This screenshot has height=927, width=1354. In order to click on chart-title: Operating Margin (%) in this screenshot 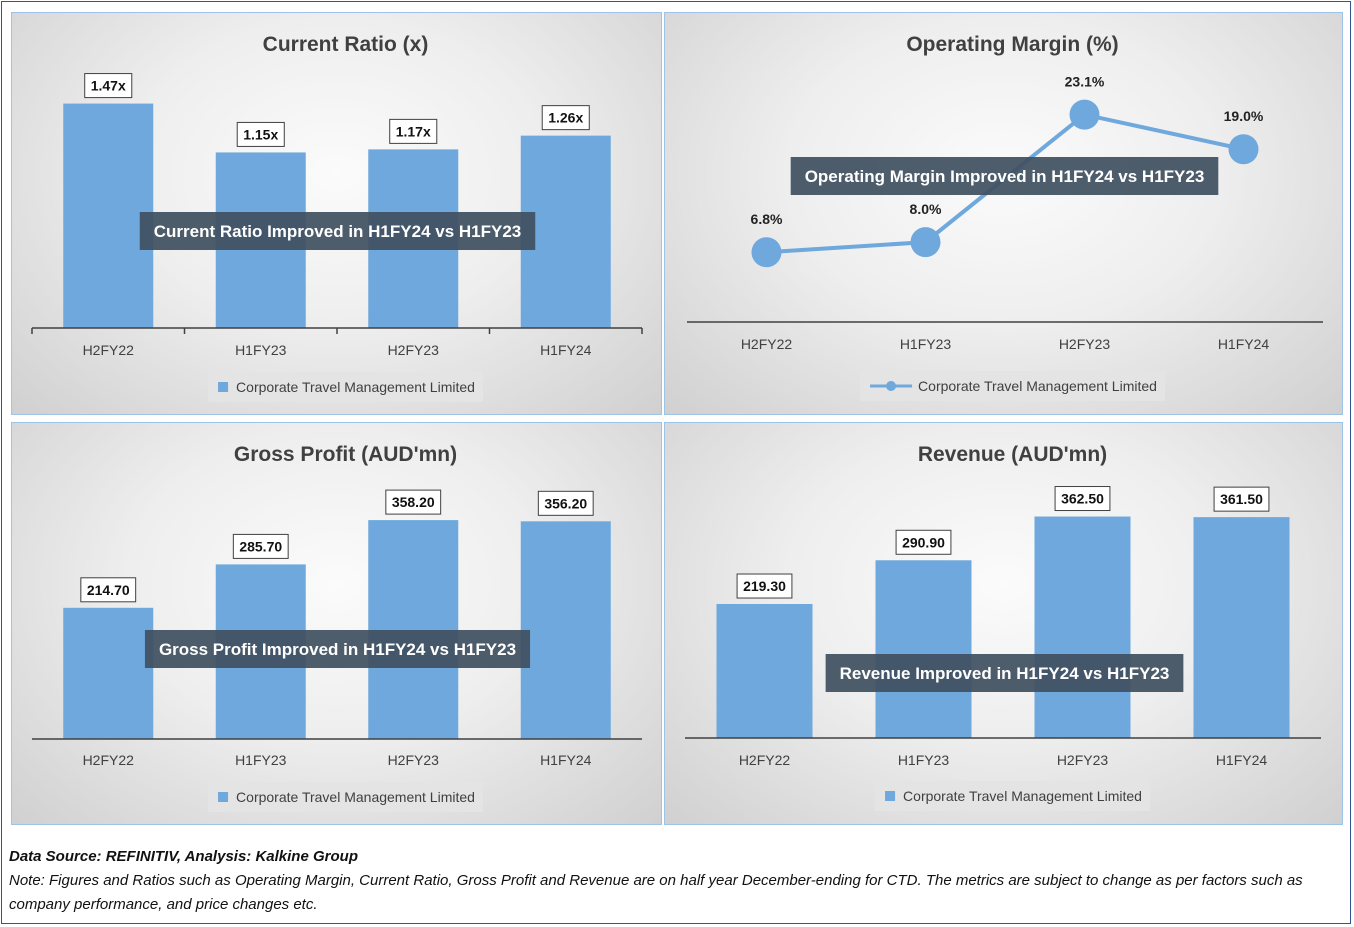, I will do `click(1012, 44)`.